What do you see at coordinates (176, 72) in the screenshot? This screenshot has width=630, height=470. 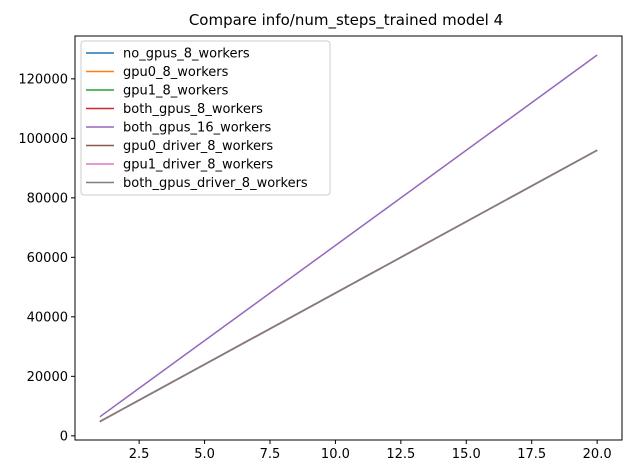 I see `legend-label: gpu0_8_workers` at bounding box center [176, 72].